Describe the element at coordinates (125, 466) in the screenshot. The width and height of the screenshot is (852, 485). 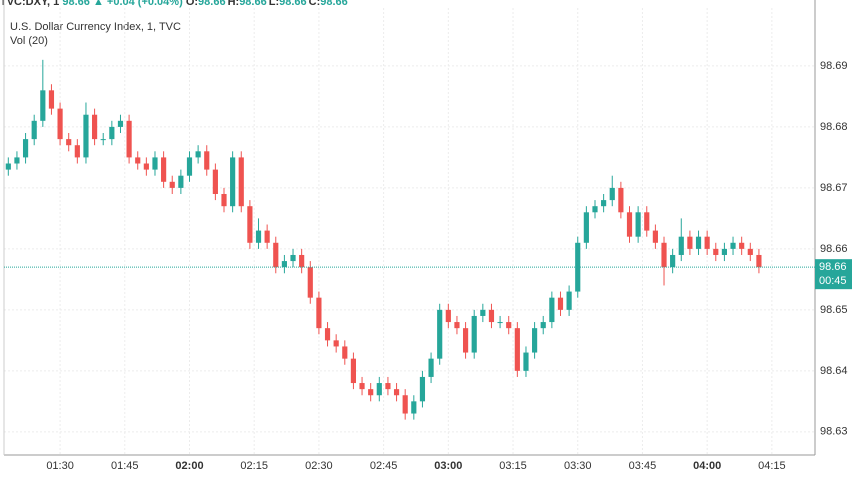
I see `x-tick-label: 01:45` at that location.